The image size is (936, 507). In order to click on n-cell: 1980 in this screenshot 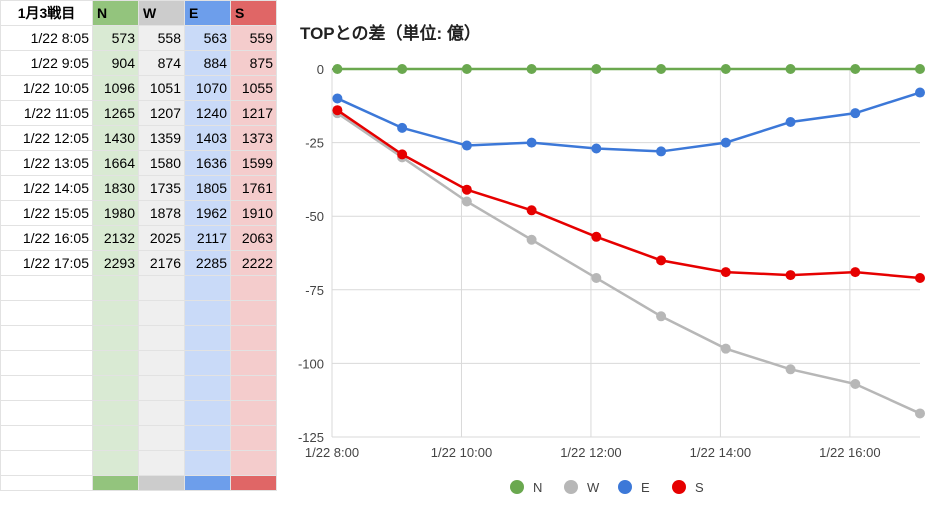, I will do `click(115, 213)`.